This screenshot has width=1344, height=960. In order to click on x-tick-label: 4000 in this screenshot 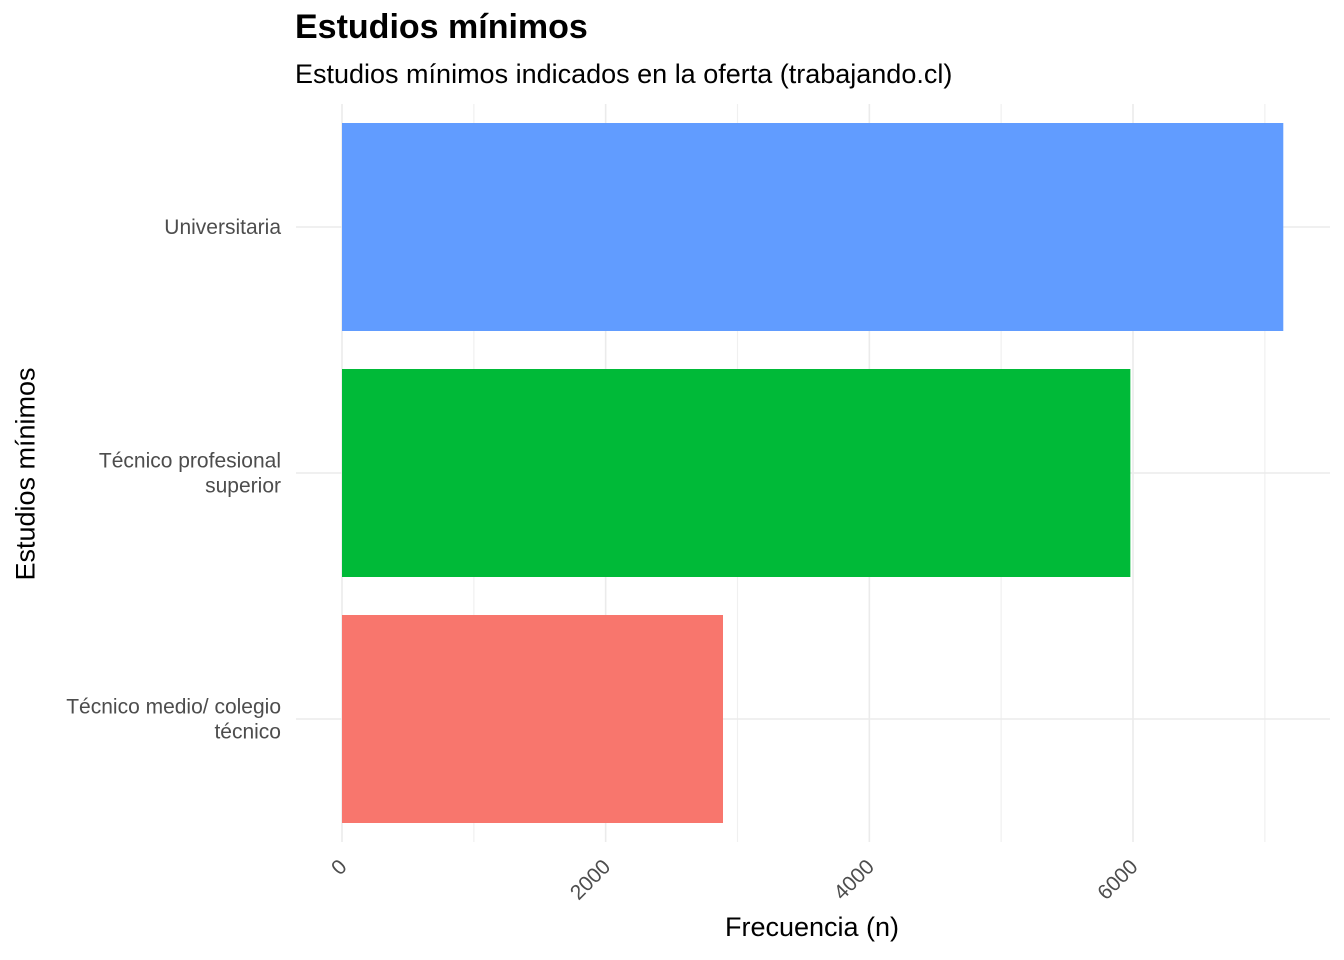, I will do `click(854, 879)`.